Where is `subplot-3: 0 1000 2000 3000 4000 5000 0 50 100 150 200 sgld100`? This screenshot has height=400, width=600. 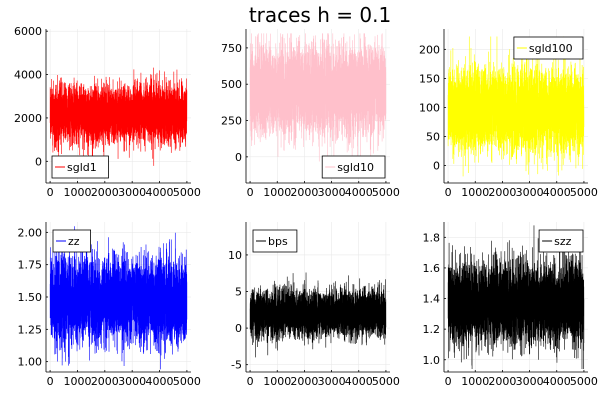
subplot-3: 0 1000 2000 3000 4000 5000 0 50 100 150 200 sgld100 is located at coordinates (508, 114).